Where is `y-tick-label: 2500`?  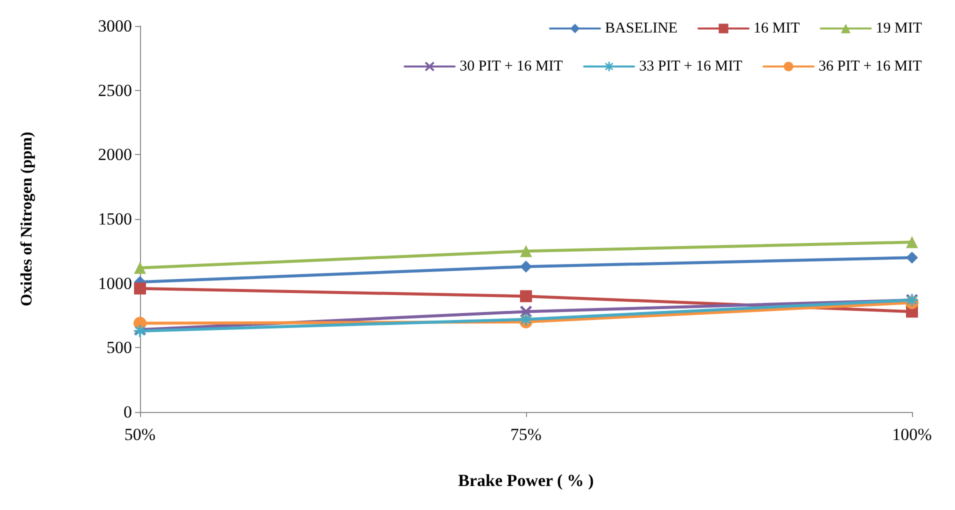 y-tick-label: 2500 is located at coordinates (115, 90).